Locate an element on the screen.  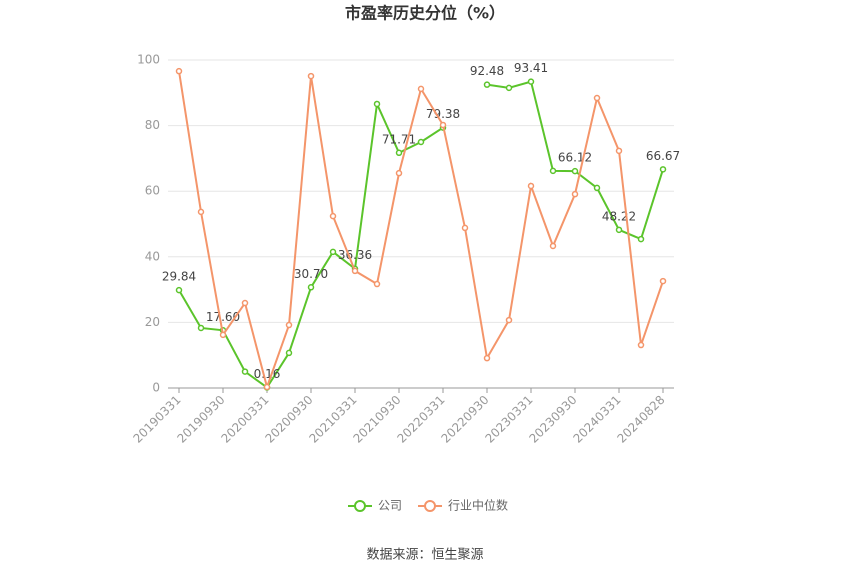
value-label: 0.16 is located at coordinates (267, 374).